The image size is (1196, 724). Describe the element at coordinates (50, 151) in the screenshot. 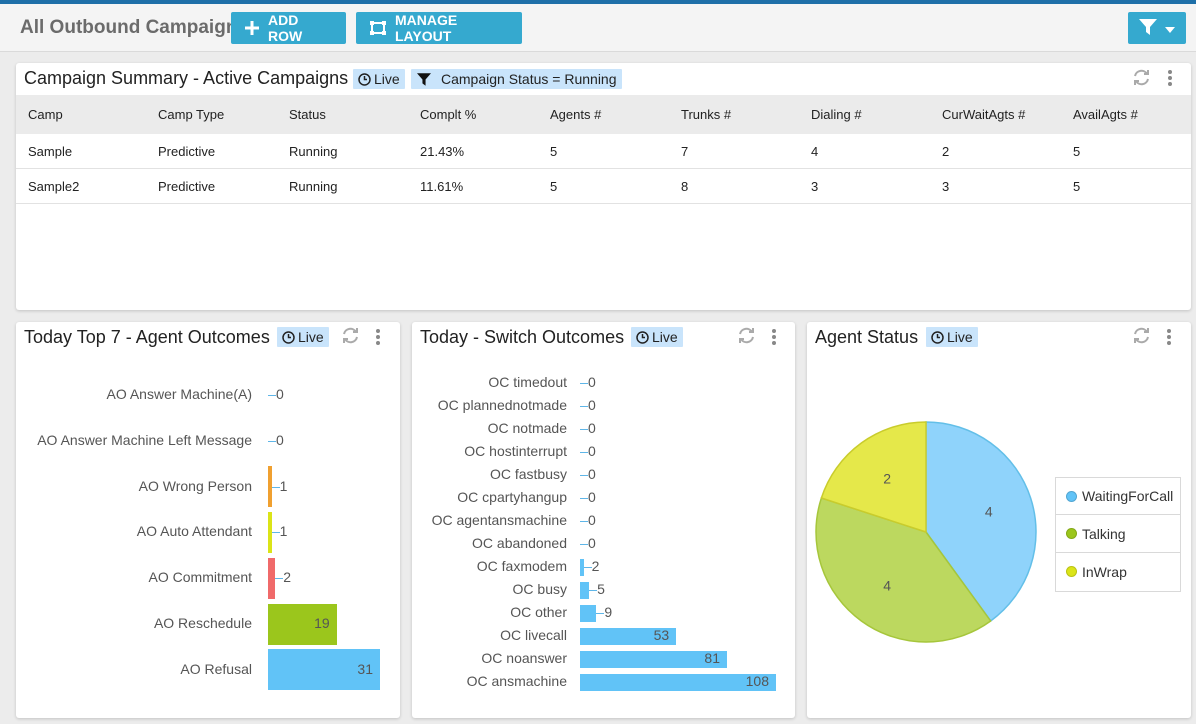

I see `table-cell: Sample` at that location.